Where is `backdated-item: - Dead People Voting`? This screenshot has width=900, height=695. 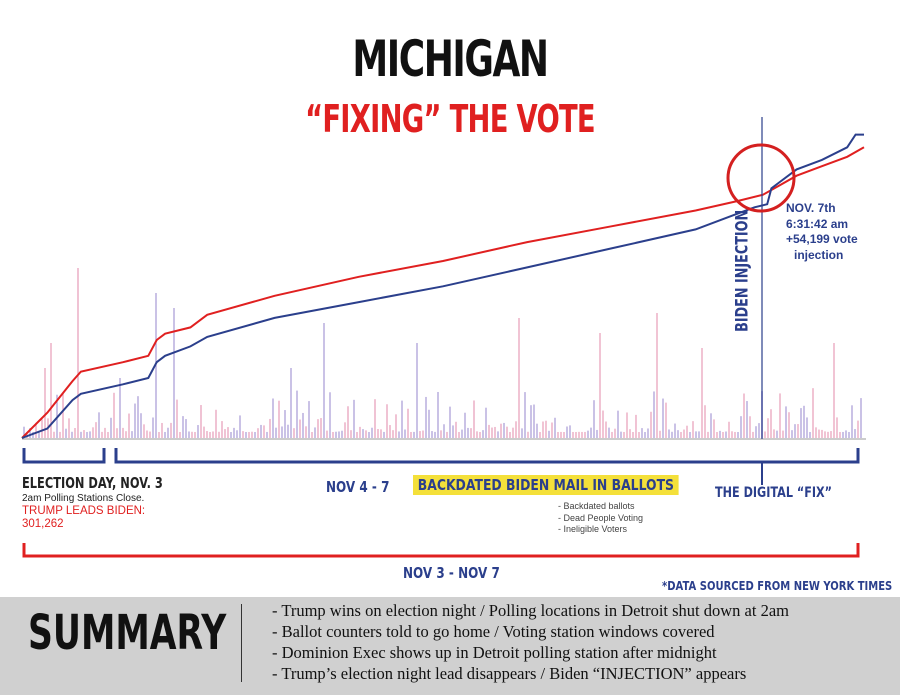 backdated-item: - Dead People Voting is located at coordinates (601, 517).